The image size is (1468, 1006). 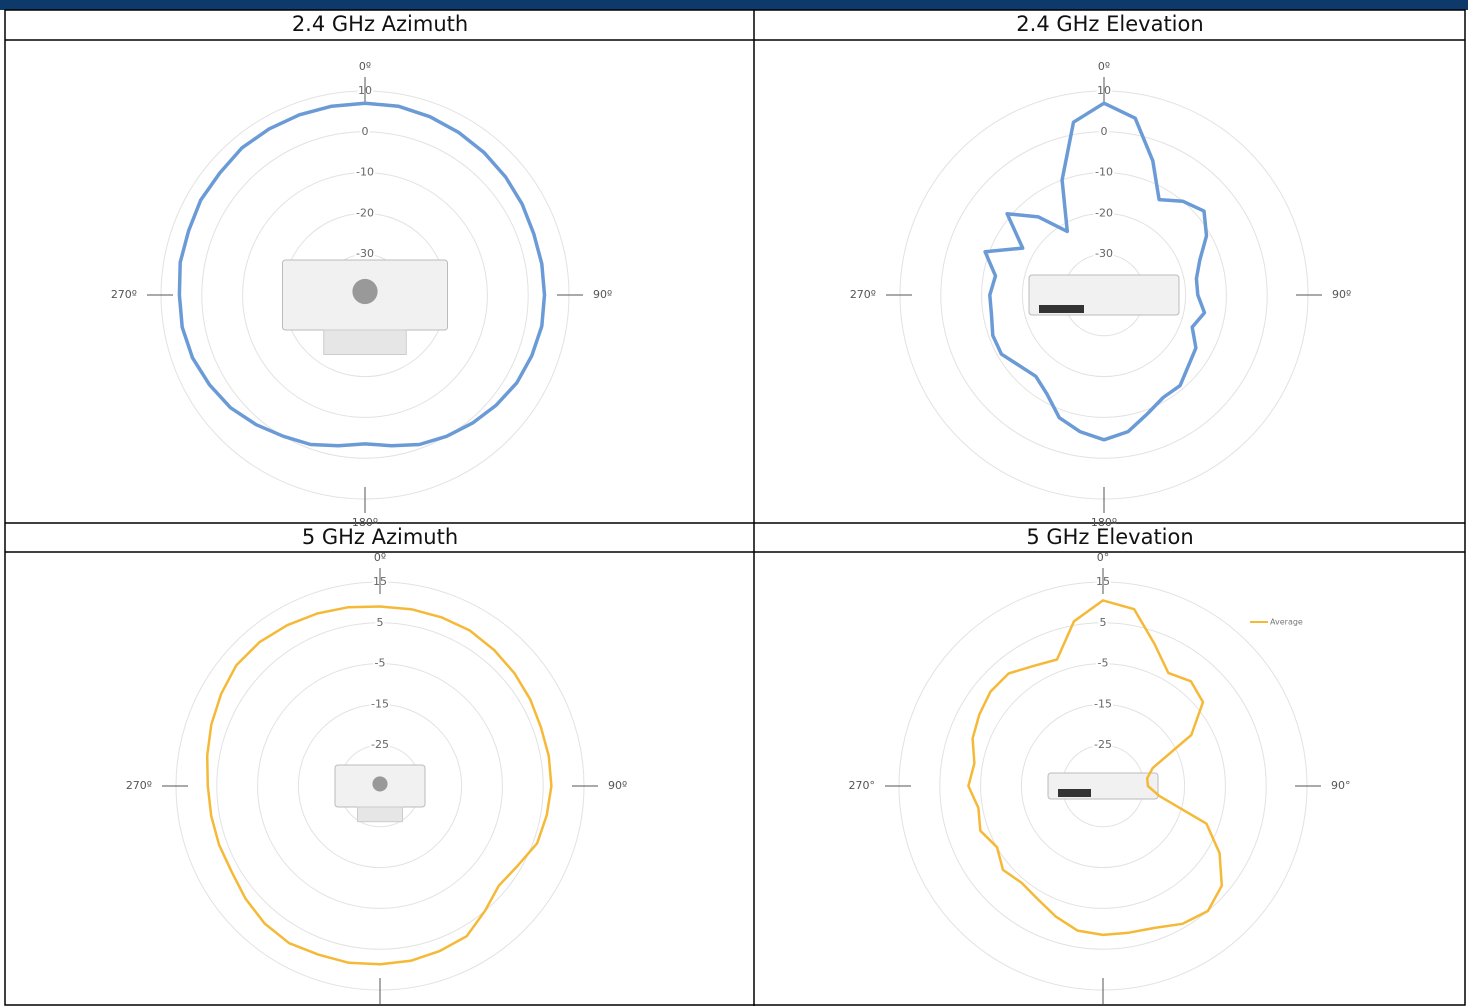 I want to click on legend-label: Average, so click(x=1286, y=622).